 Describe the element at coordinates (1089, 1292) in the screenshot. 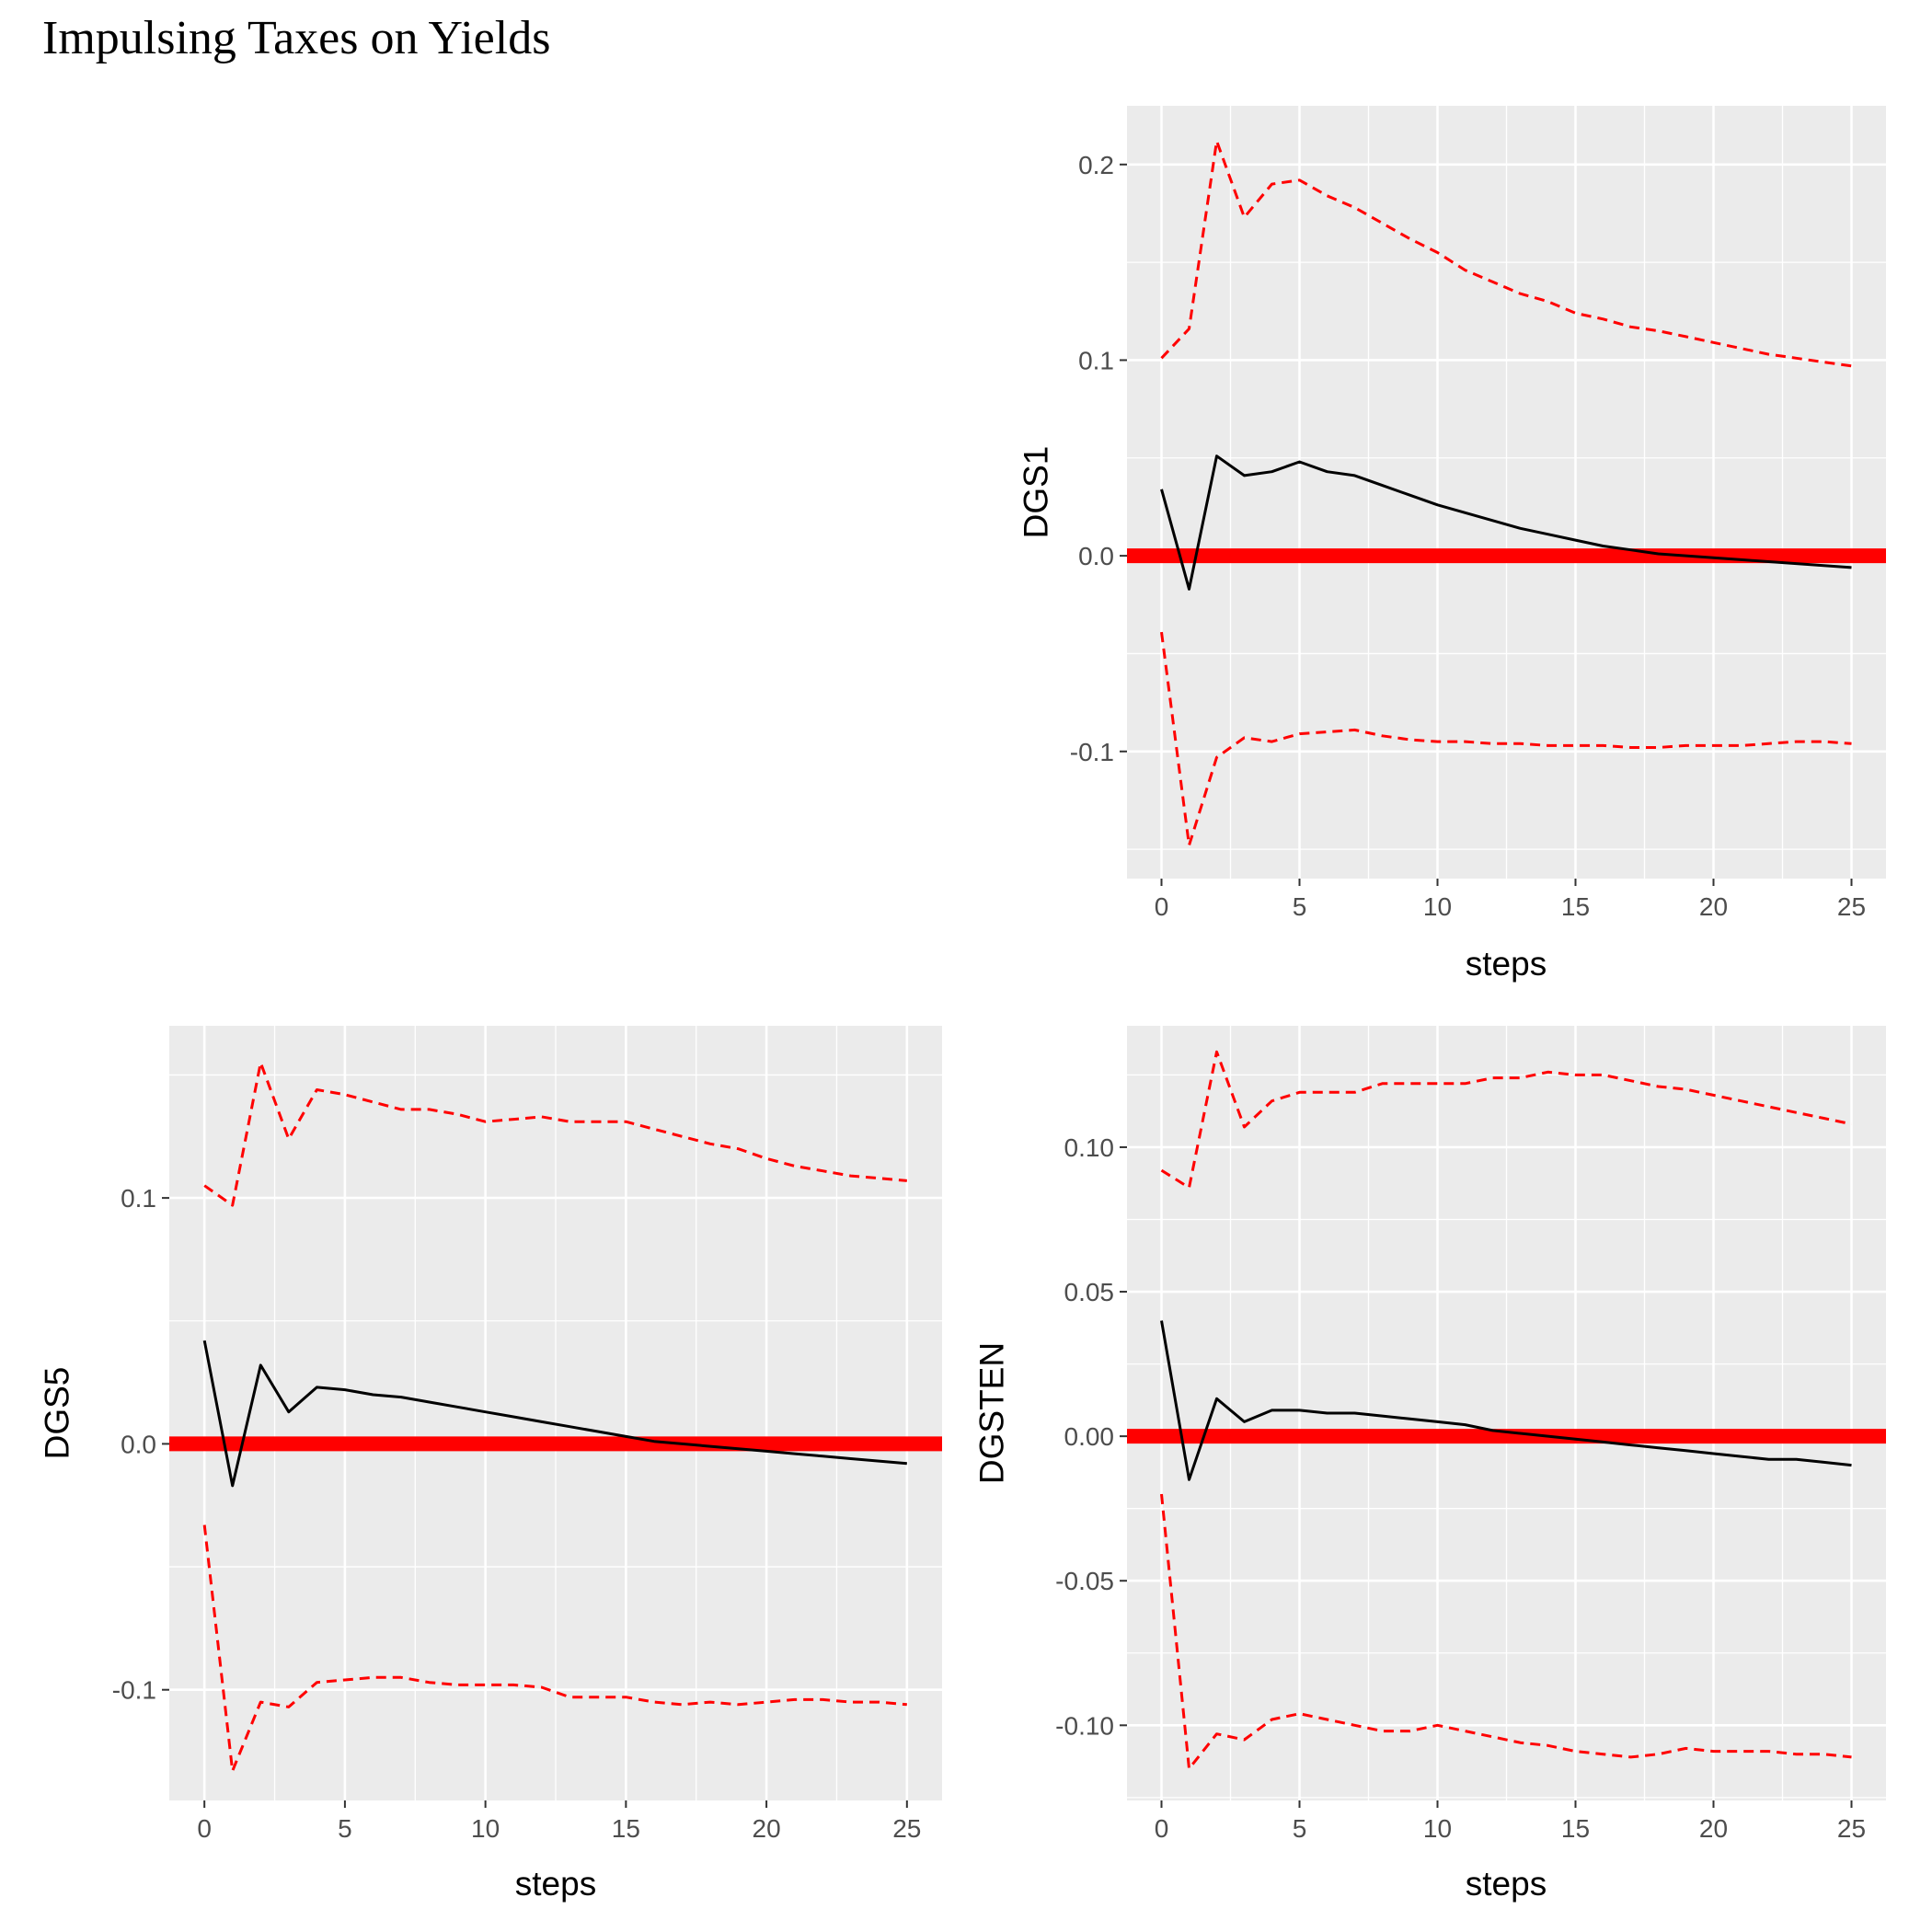

I see `y-tick-label: 0.05` at that location.